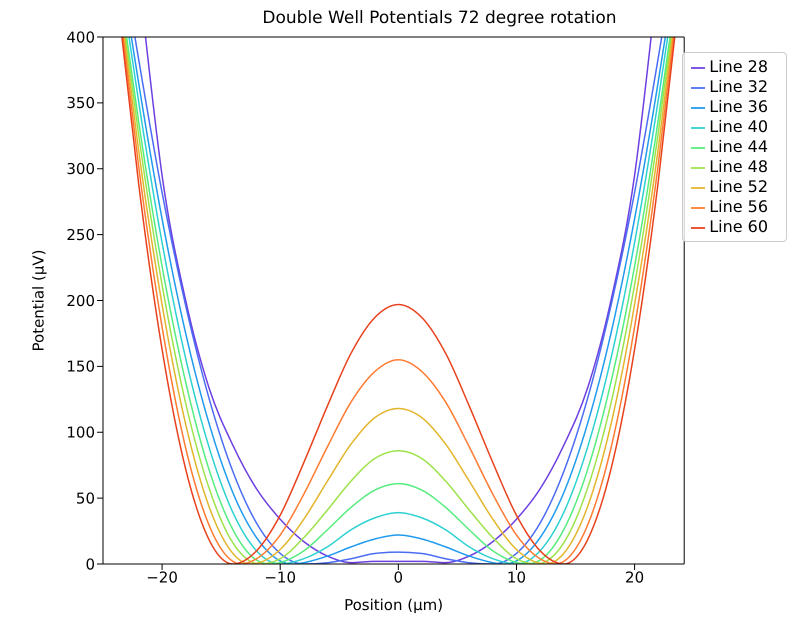 This screenshot has width=791, height=624. What do you see at coordinates (634, 577) in the screenshot?
I see `x-tick-label: 20` at bounding box center [634, 577].